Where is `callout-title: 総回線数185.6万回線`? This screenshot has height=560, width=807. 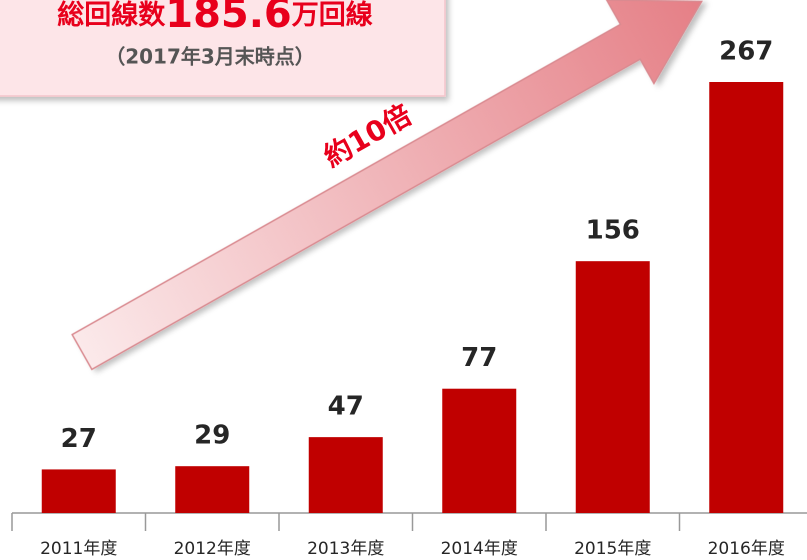
callout-title: 総回線数185.6万回線 is located at coordinates (215, 18).